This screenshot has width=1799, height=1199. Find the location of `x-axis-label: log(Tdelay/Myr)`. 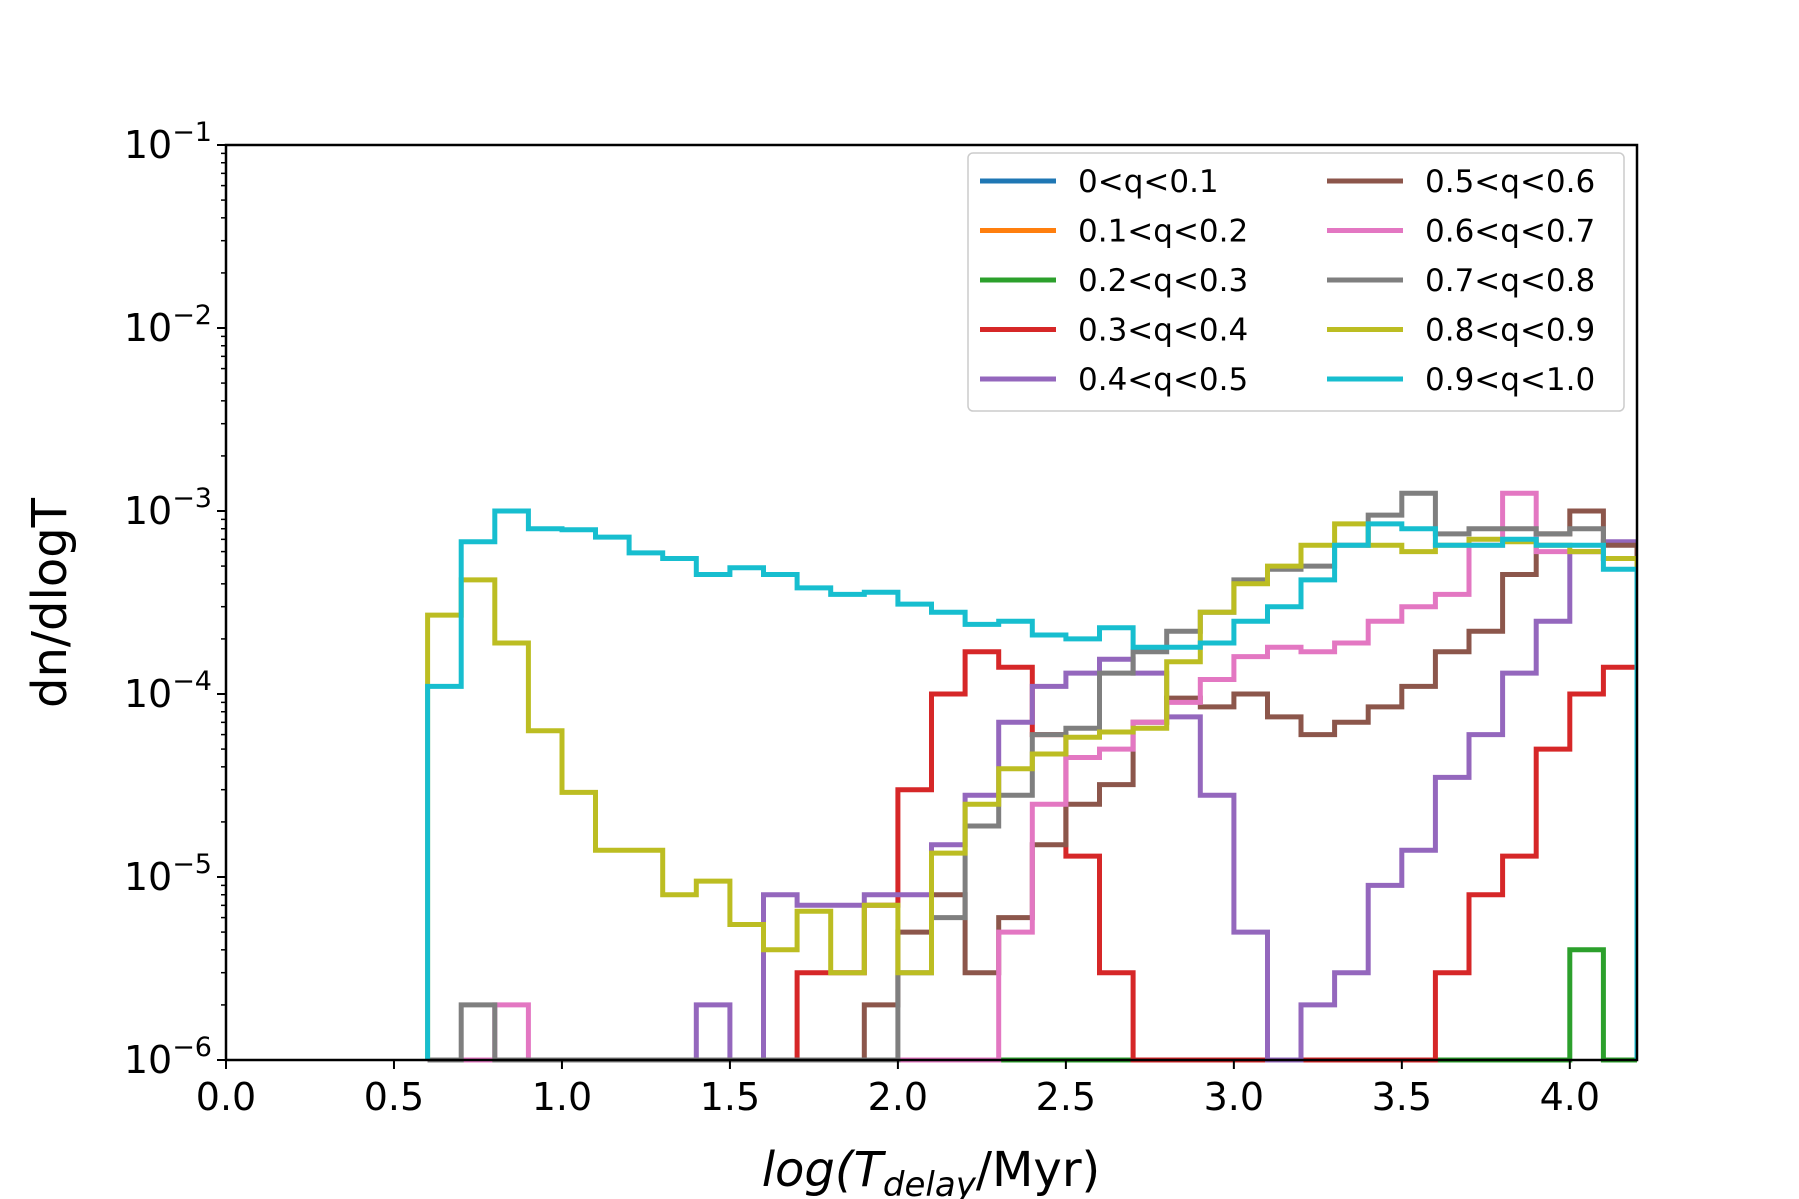

x-axis-label: log(Tdelay/Myr) is located at coordinates (931, 1170).